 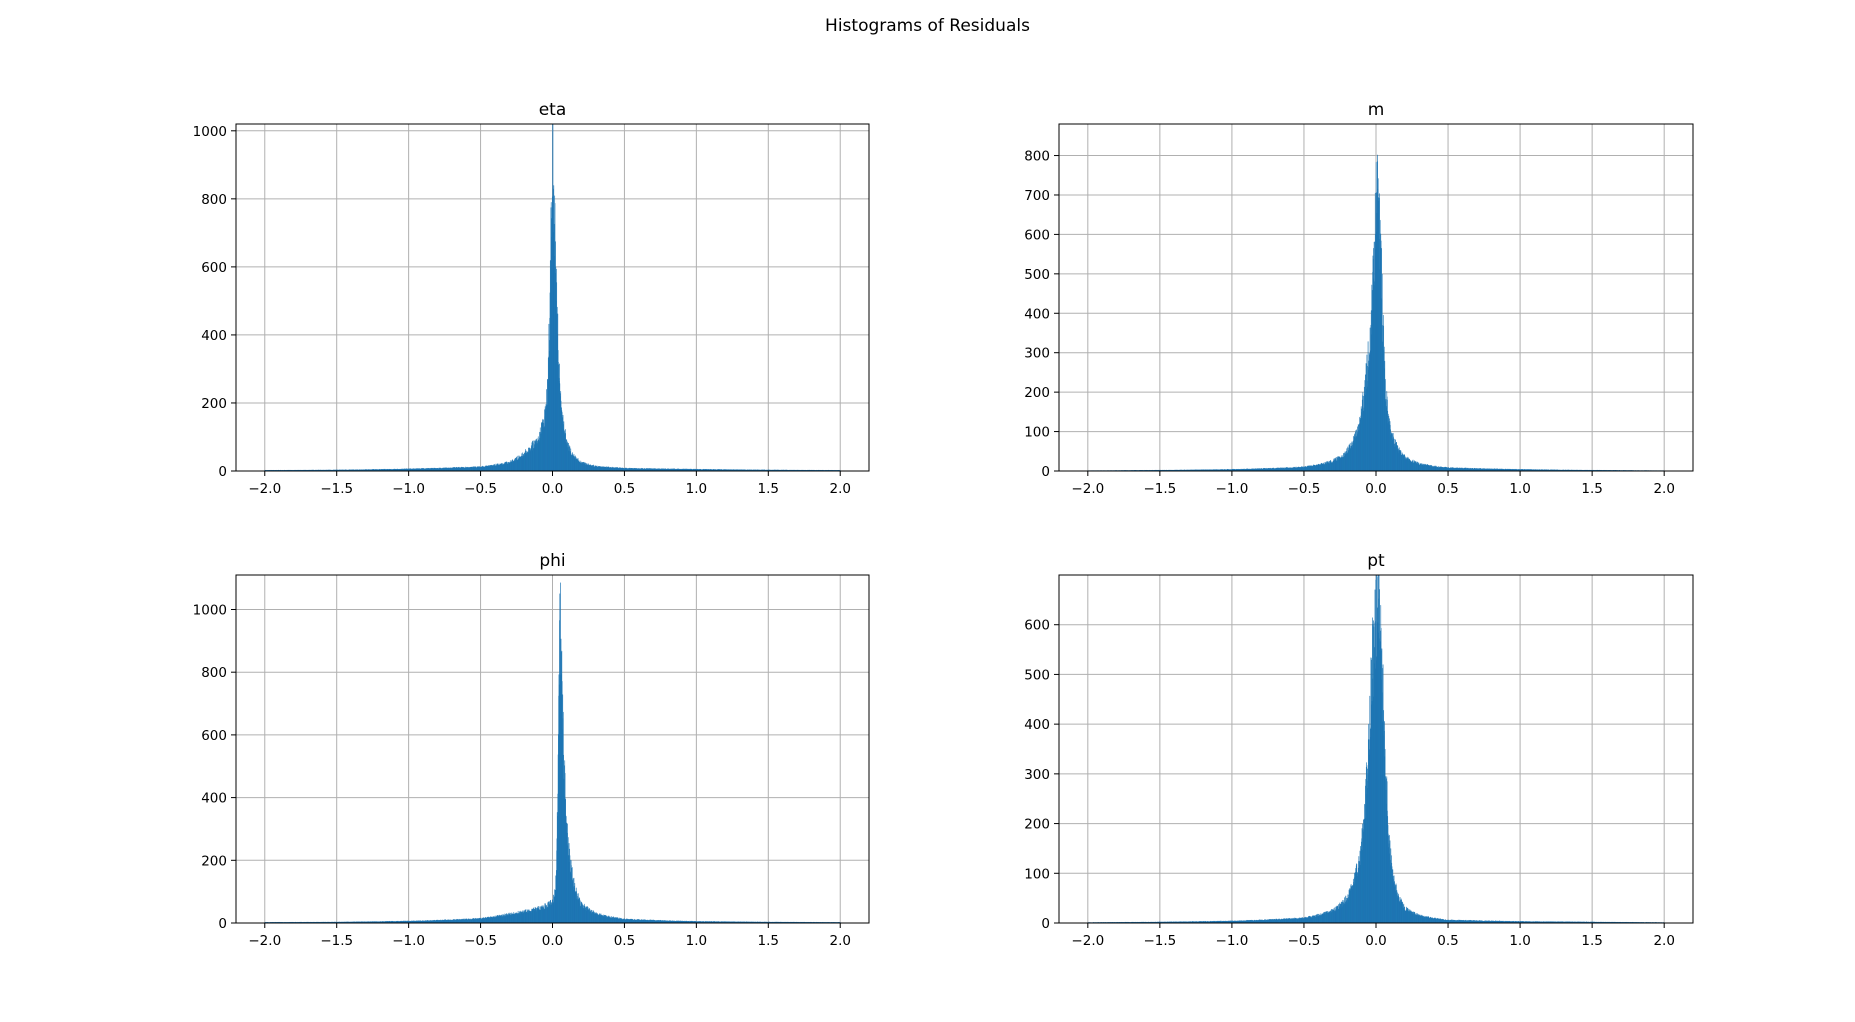 What do you see at coordinates (553, 110) in the screenshot?
I see `subplot-title: eta` at bounding box center [553, 110].